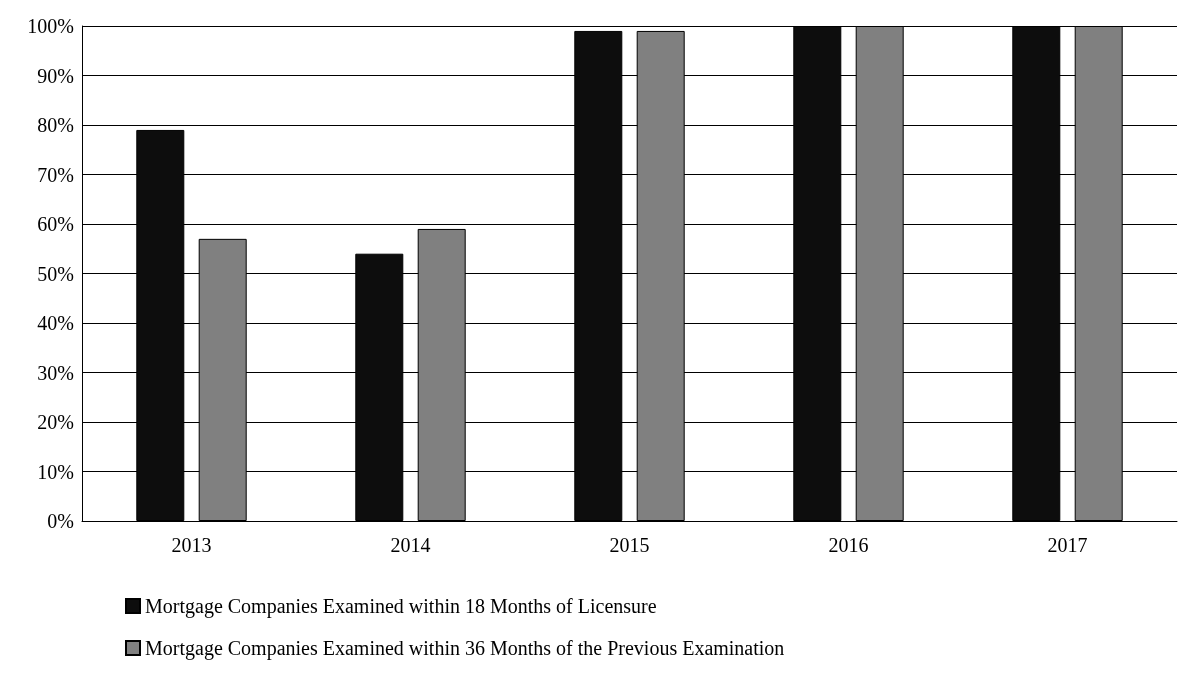  Describe the element at coordinates (55, 422) in the screenshot. I see `y-tick-label: 20%` at that location.